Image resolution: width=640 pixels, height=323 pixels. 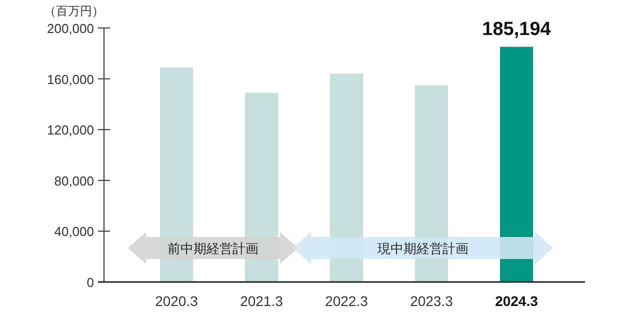 What do you see at coordinates (213, 248) in the screenshot?
I see `annotation: 前中期経営計画` at bounding box center [213, 248].